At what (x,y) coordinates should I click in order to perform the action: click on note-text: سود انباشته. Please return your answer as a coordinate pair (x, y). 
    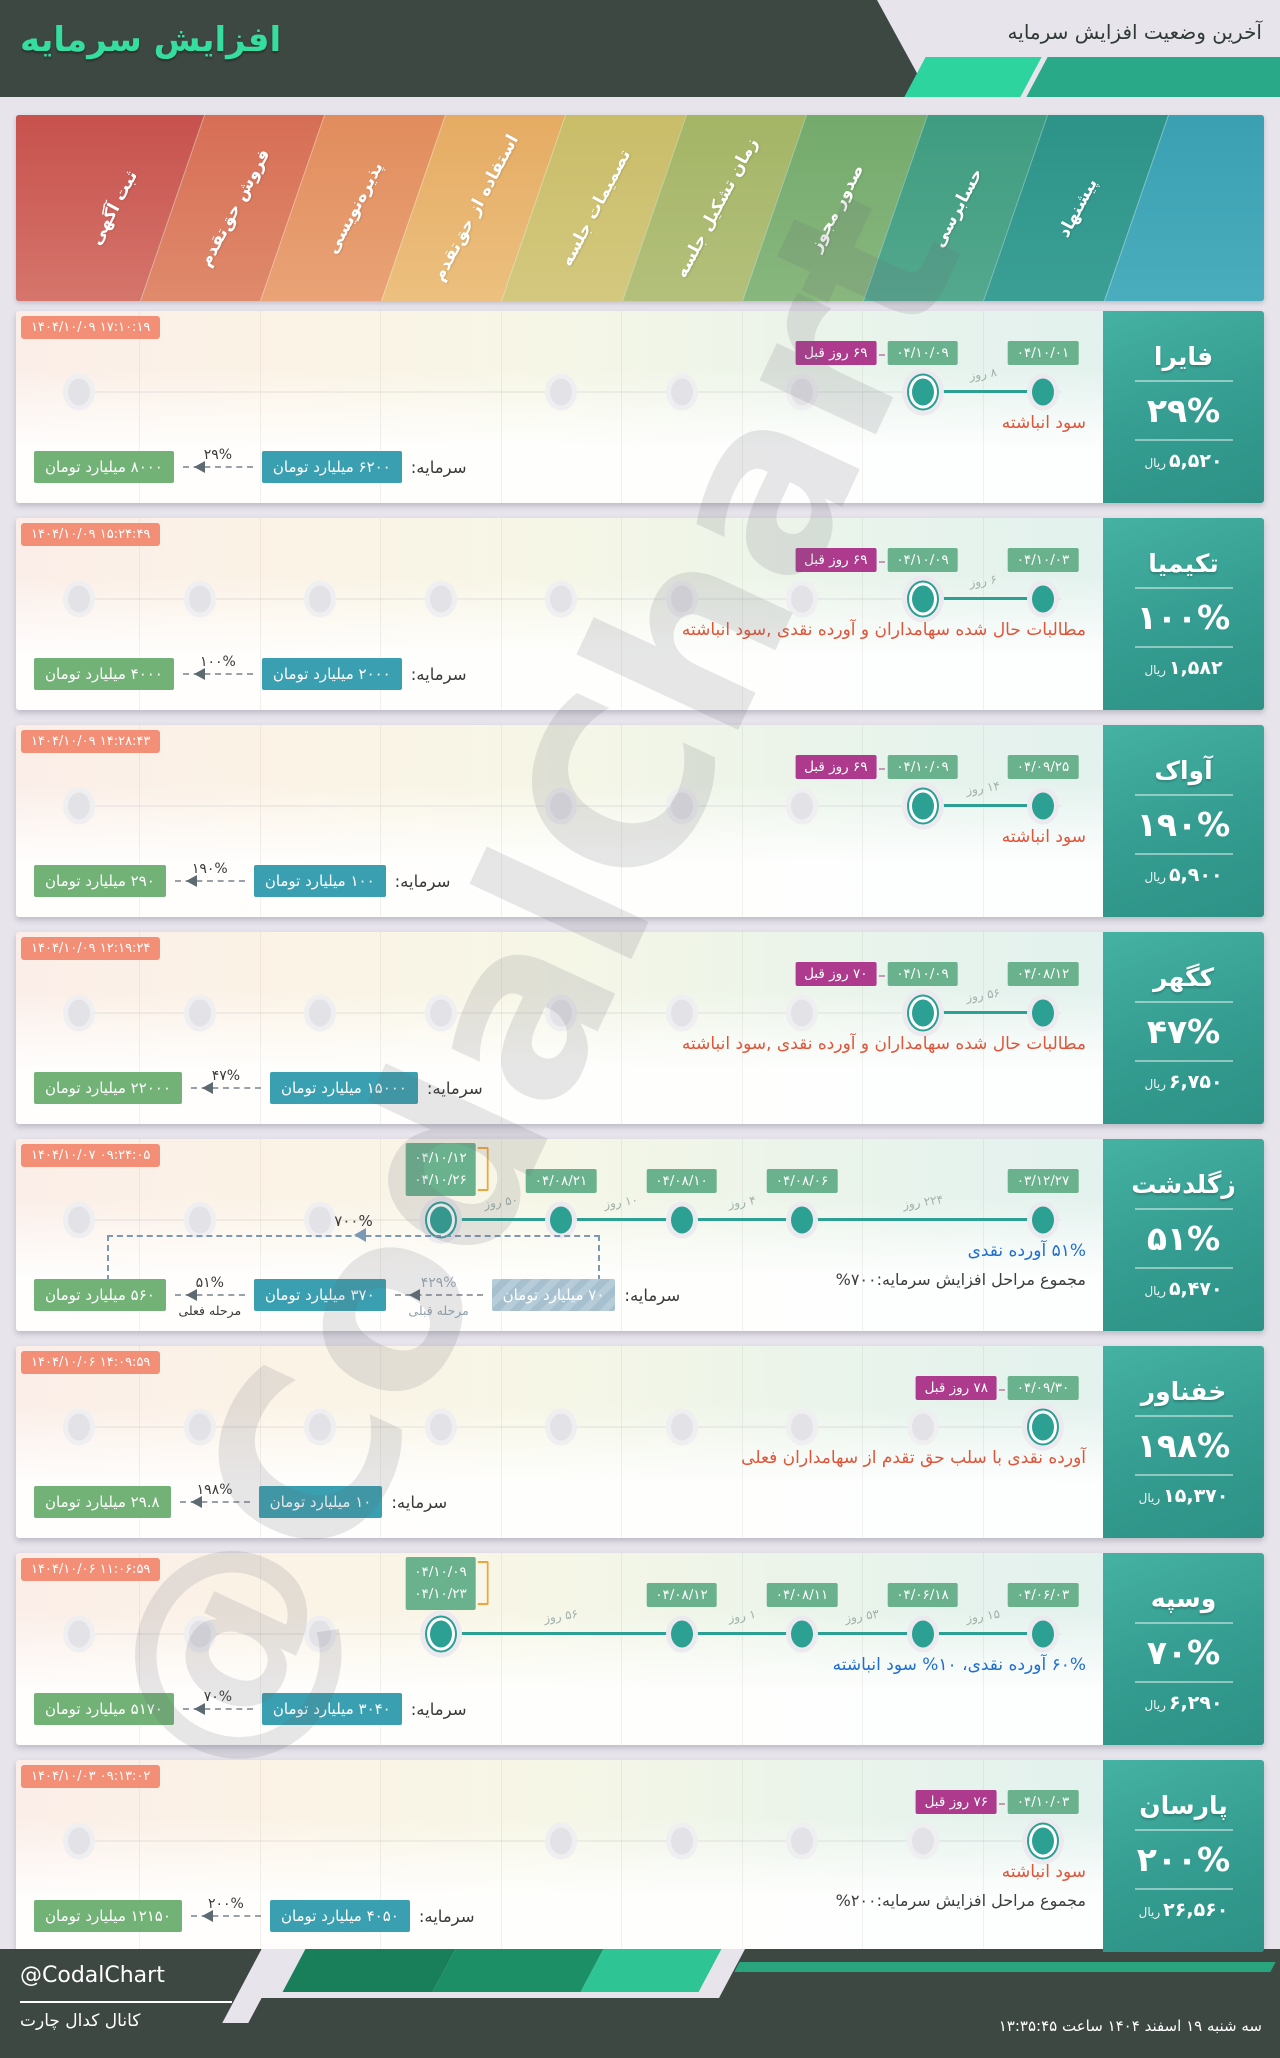
    Looking at the image, I should click on (1043, 423).